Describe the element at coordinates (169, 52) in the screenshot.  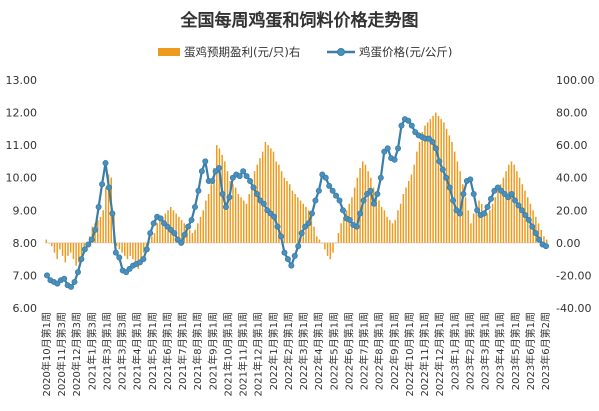
I see `legend-bar-swatch` at that location.